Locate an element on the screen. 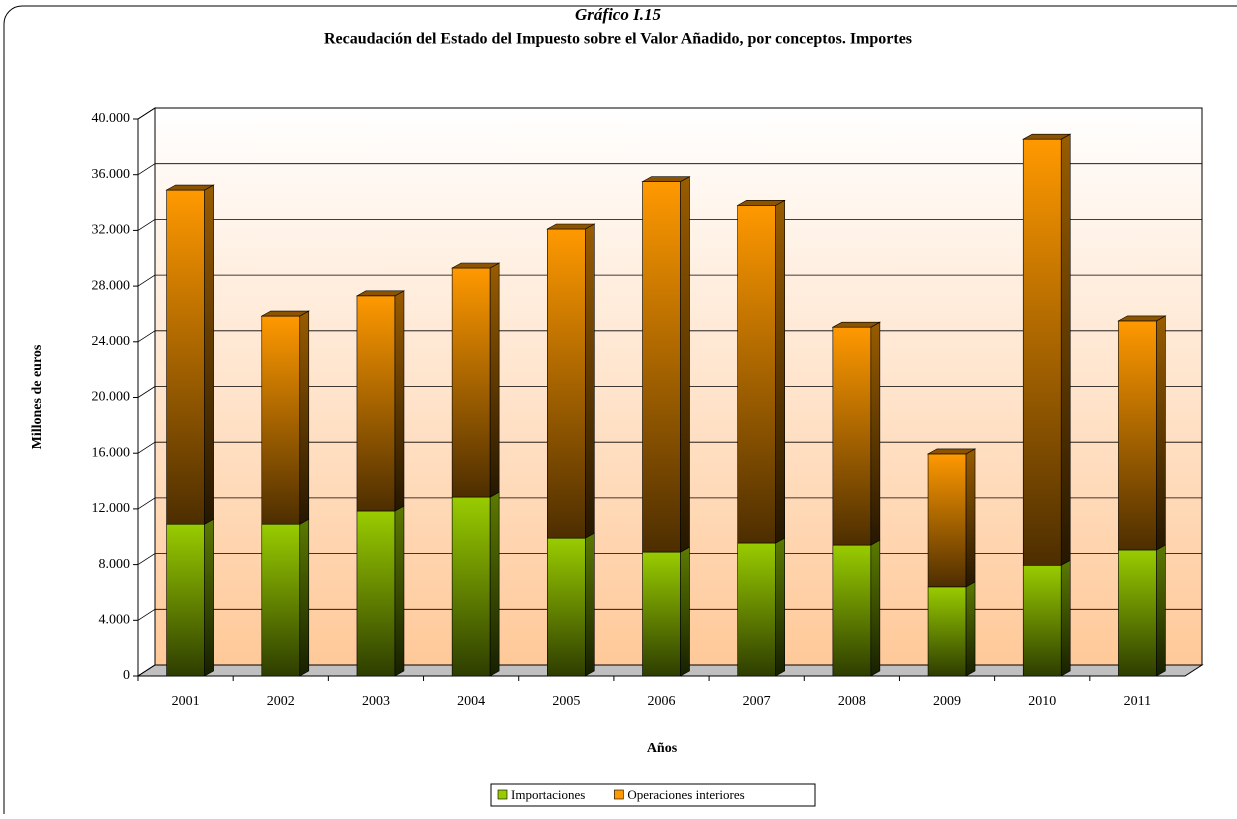 The width and height of the screenshot is (1237, 819). x-tick-label: 2004 is located at coordinates (471, 701).